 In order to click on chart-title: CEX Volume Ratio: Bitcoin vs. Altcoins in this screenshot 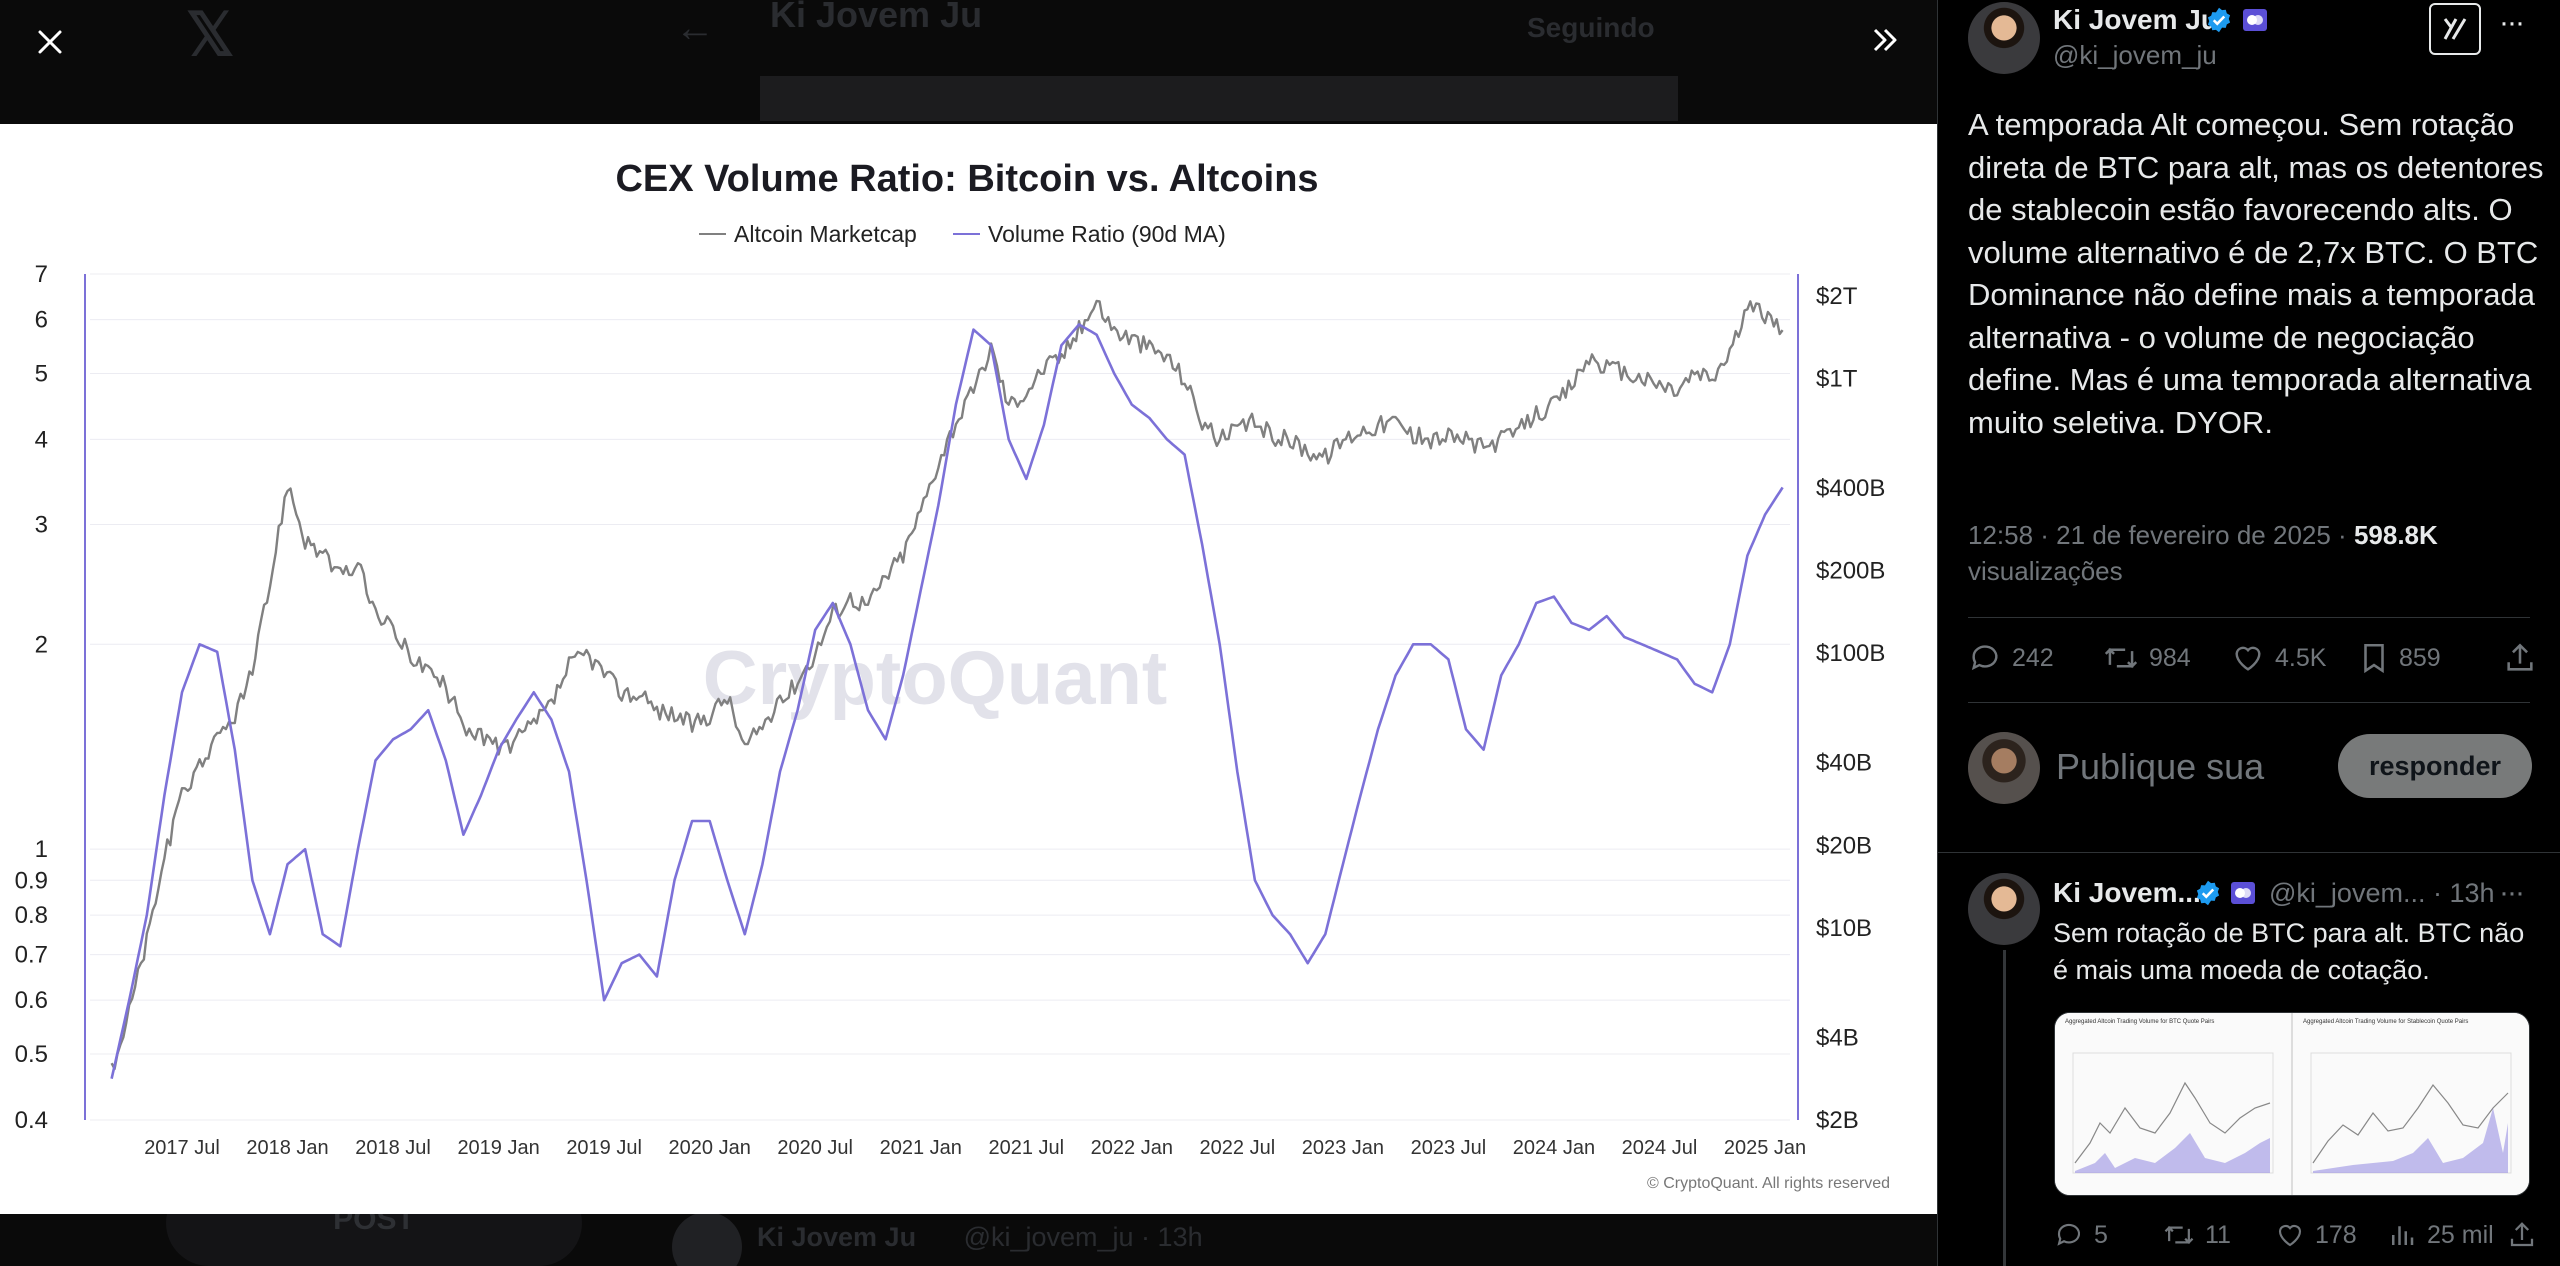, I will do `click(966, 179)`.